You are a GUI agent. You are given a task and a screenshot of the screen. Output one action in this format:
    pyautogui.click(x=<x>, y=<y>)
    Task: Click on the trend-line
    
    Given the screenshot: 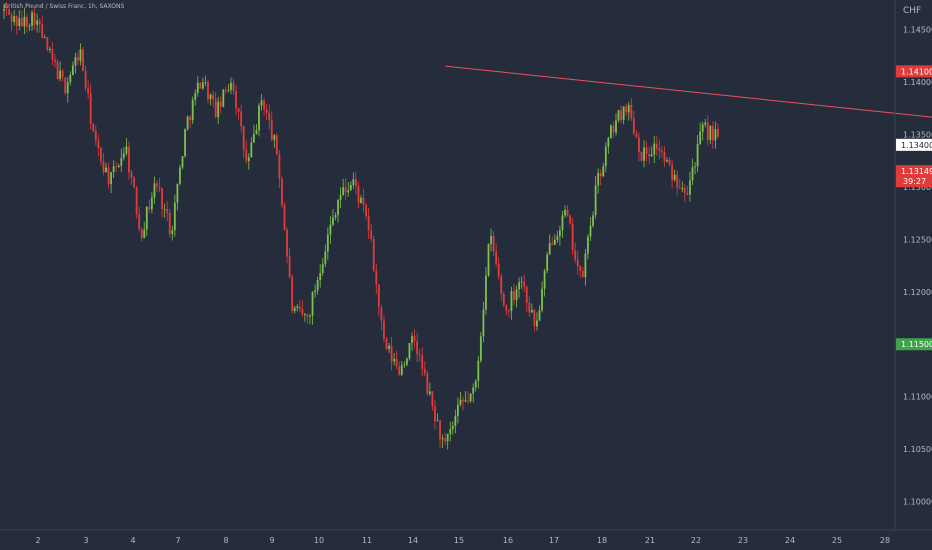 What is the action you would take?
    pyautogui.click(x=688, y=106)
    